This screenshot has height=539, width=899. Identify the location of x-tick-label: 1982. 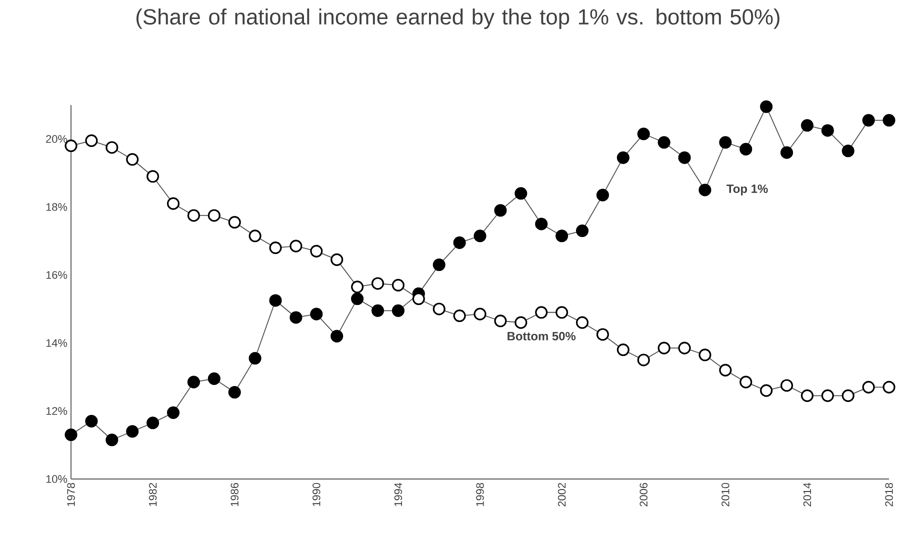
(152, 494).